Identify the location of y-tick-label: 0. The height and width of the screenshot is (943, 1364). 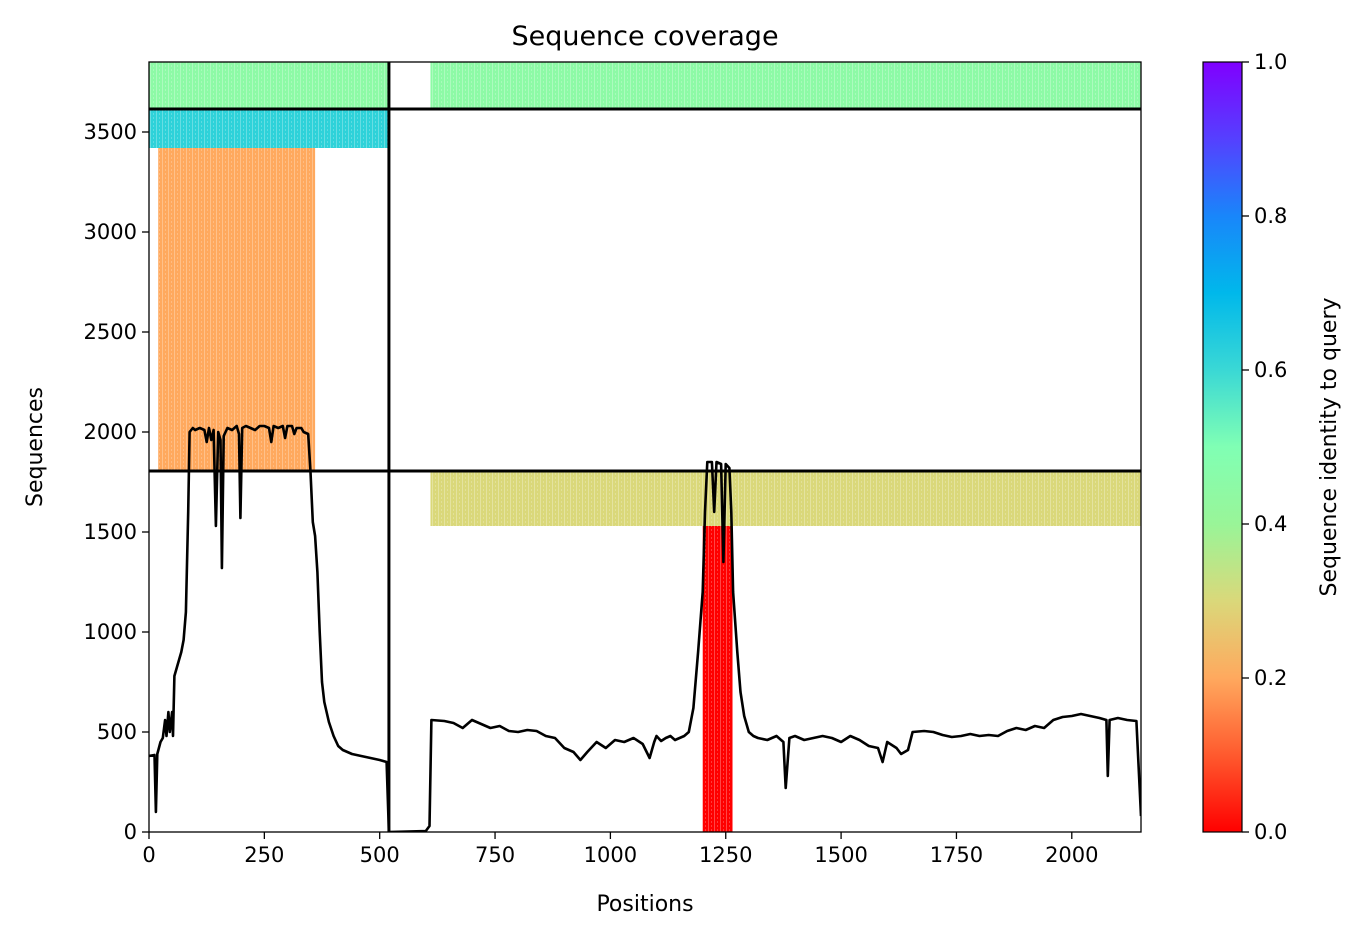
(130, 832).